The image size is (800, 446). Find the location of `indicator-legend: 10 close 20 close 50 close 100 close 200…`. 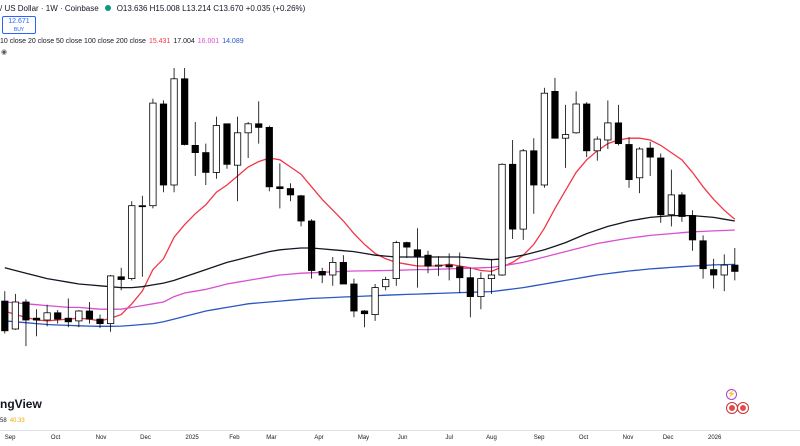

indicator-legend: 10 close 20 close 50 close 100 close 200… is located at coordinates (122, 41).